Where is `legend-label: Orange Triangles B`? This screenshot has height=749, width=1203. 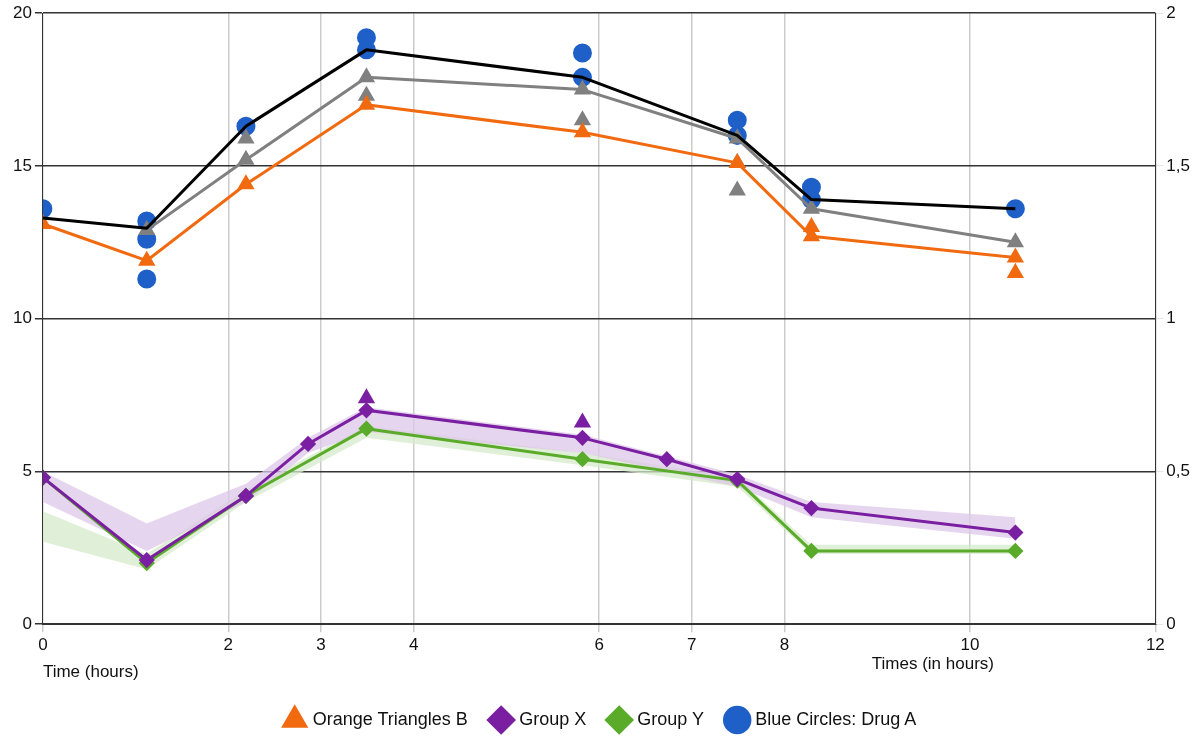
legend-label: Orange Triangles B is located at coordinates (390, 718).